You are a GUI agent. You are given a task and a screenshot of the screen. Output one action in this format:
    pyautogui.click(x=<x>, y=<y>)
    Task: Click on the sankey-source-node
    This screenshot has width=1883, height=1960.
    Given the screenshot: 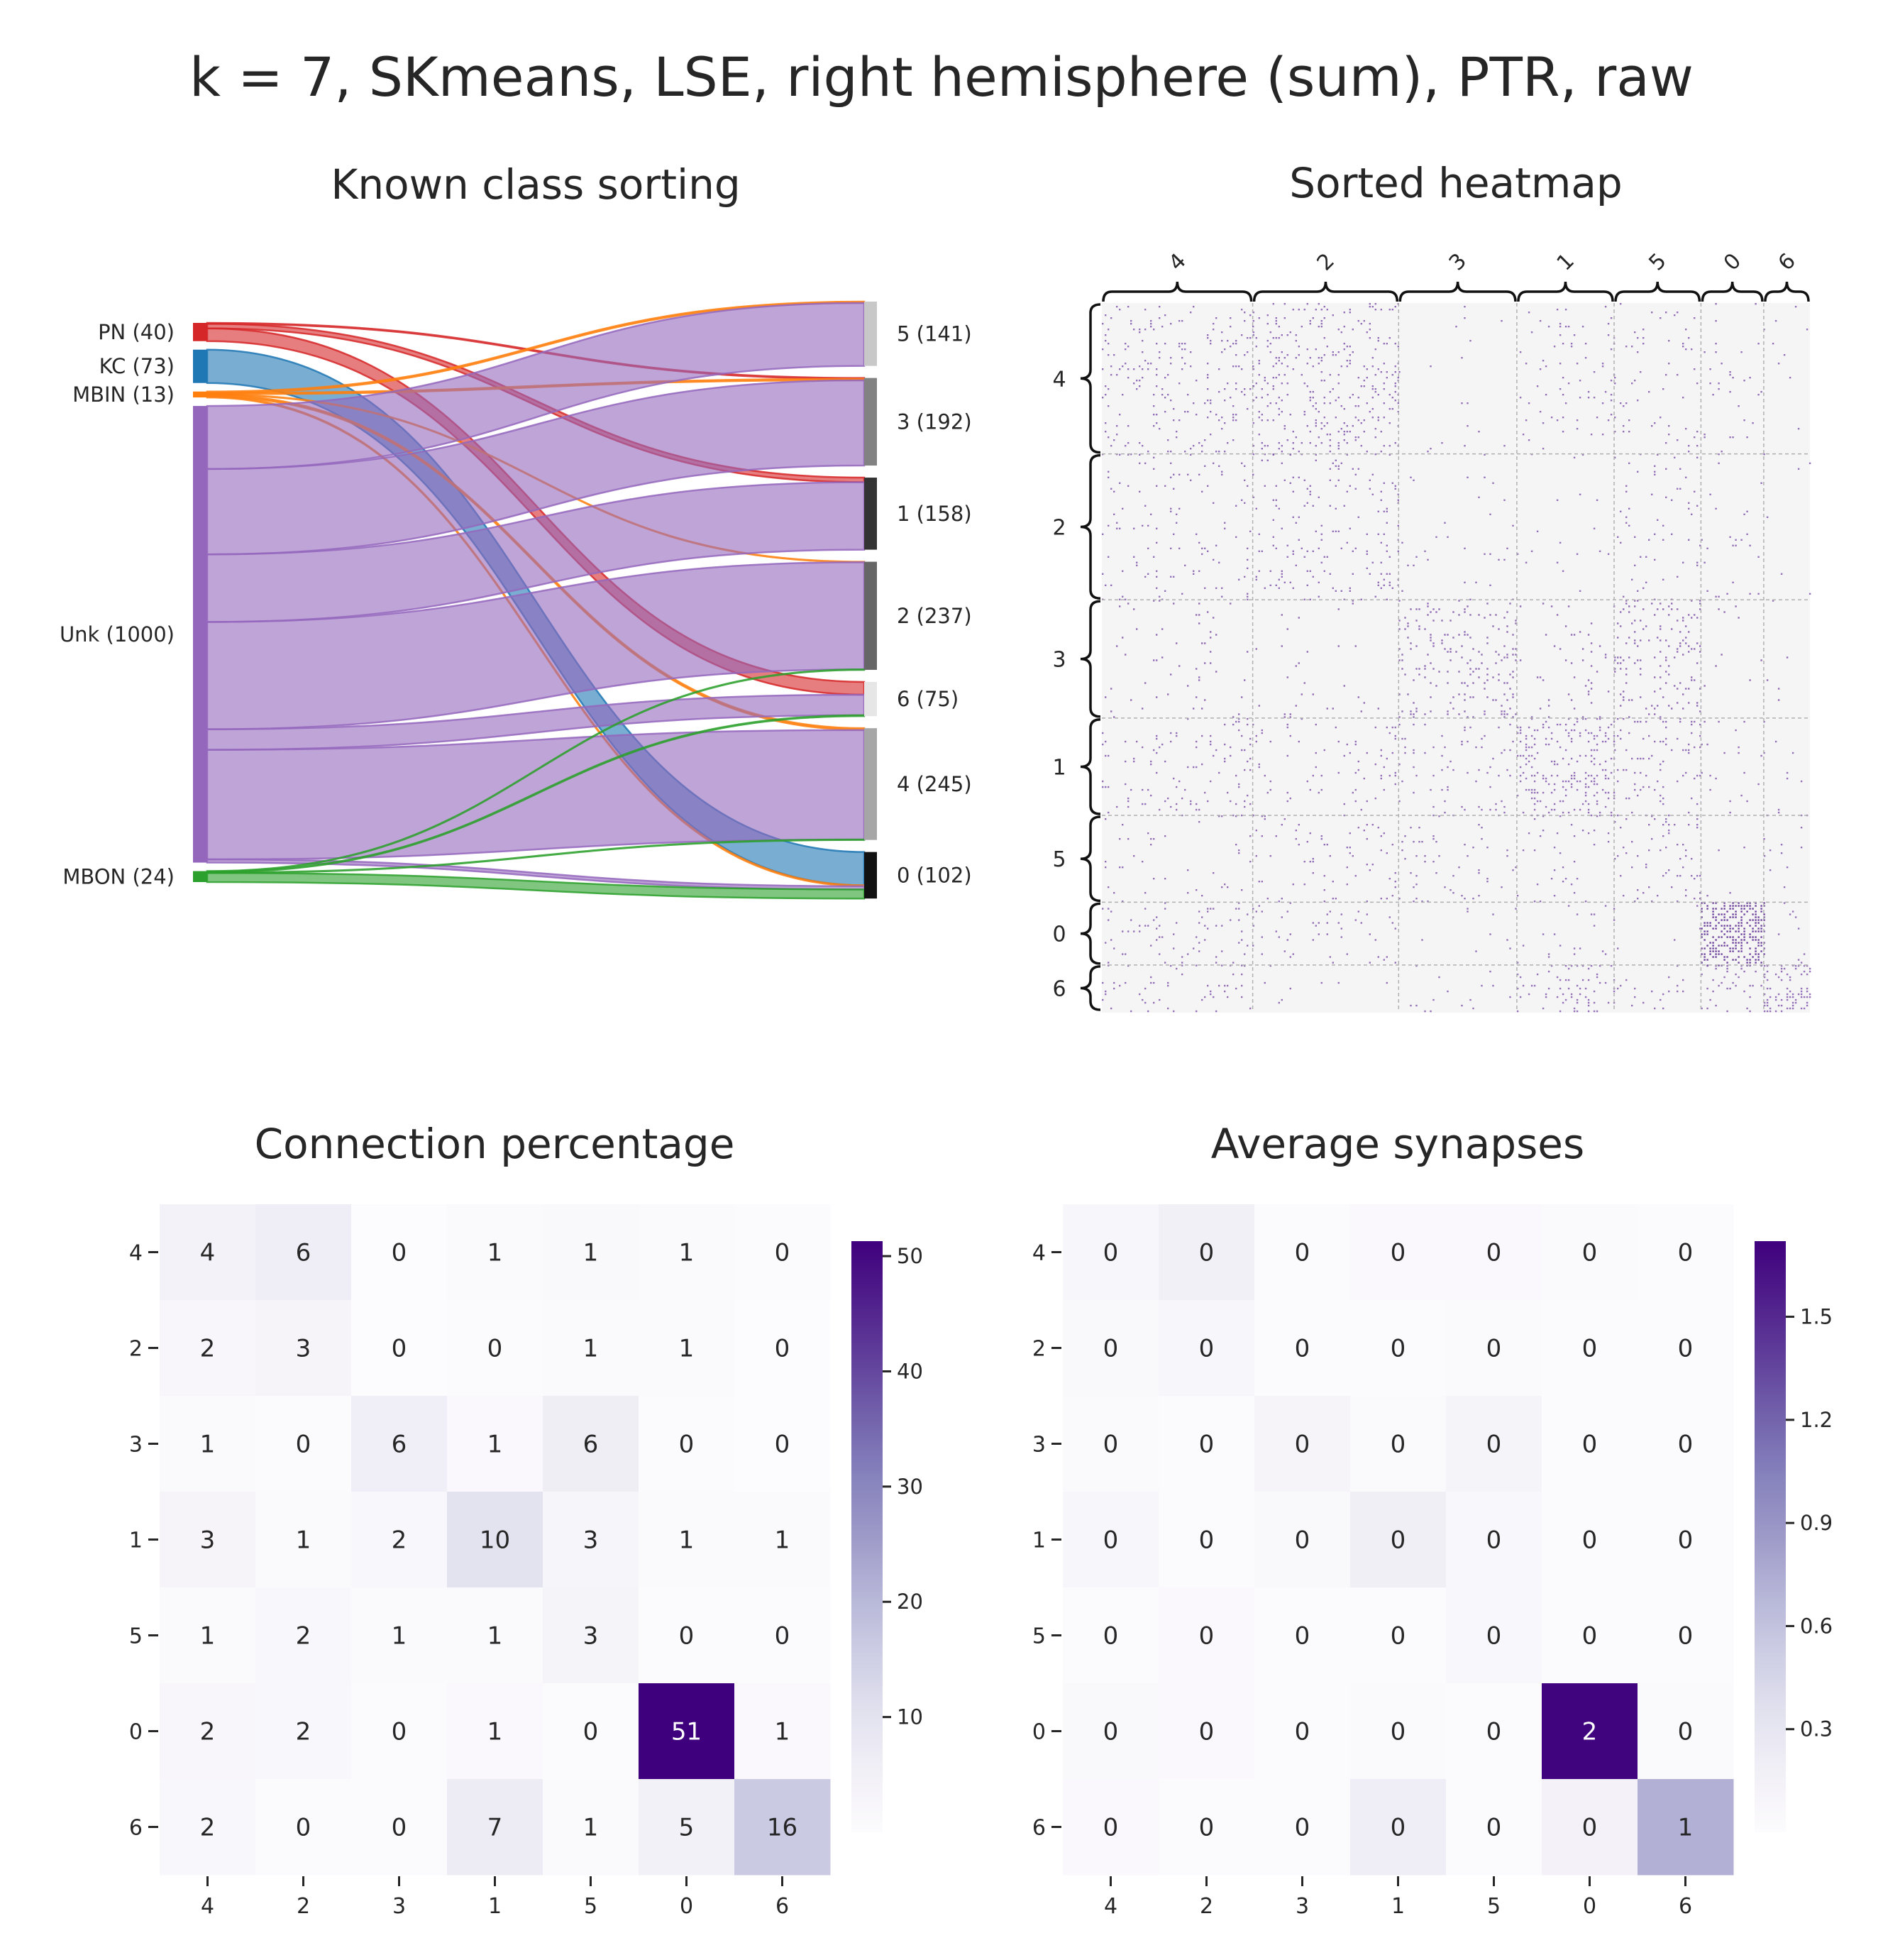 What is the action you would take?
    pyautogui.click(x=200, y=366)
    